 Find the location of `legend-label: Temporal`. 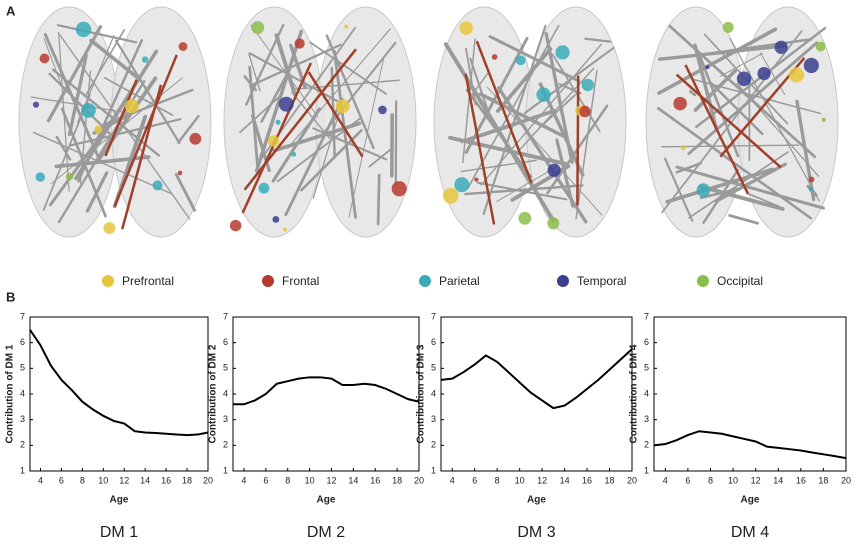

legend-label: Temporal is located at coordinates (601, 281).